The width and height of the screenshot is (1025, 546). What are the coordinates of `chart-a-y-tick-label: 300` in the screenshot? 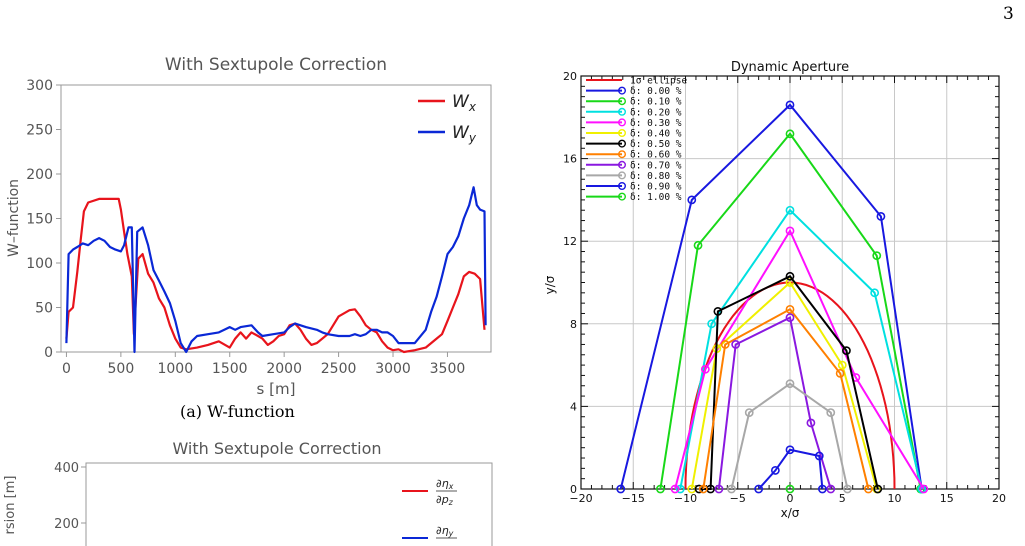 It's located at (39, 86).